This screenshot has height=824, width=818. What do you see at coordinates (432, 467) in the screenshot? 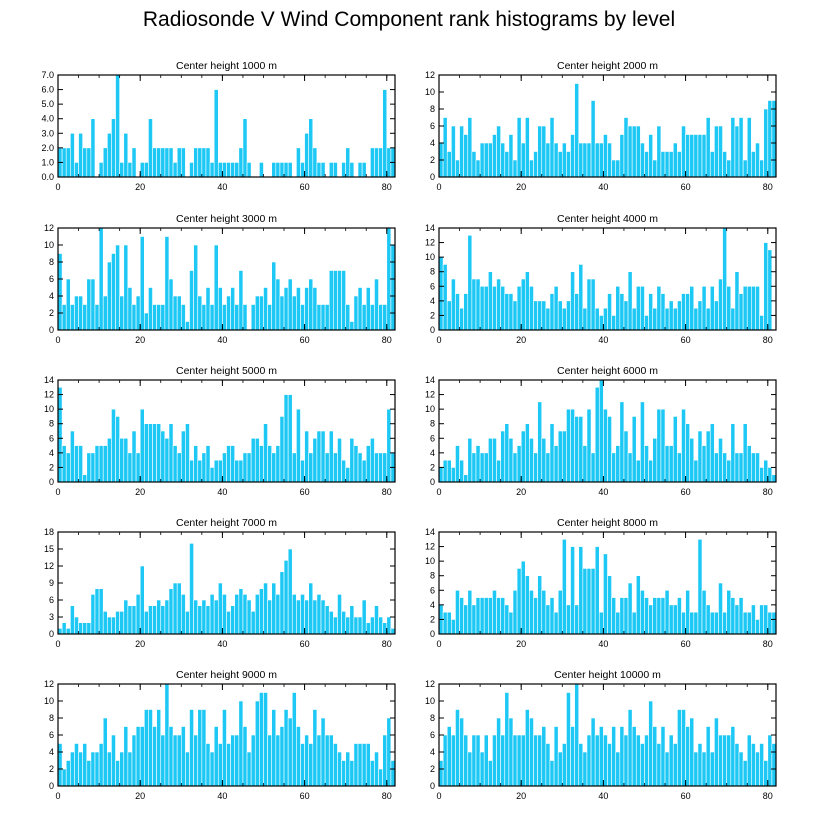
I see `y-tick-label: 2` at bounding box center [432, 467].